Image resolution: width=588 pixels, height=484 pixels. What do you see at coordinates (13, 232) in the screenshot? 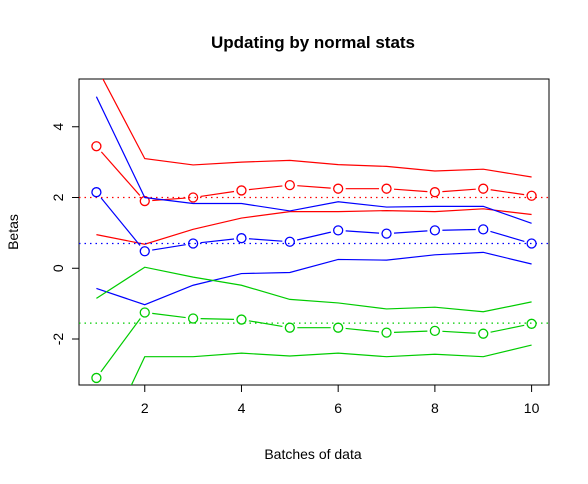
I see `y-axis-label: Betas` at bounding box center [13, 232].